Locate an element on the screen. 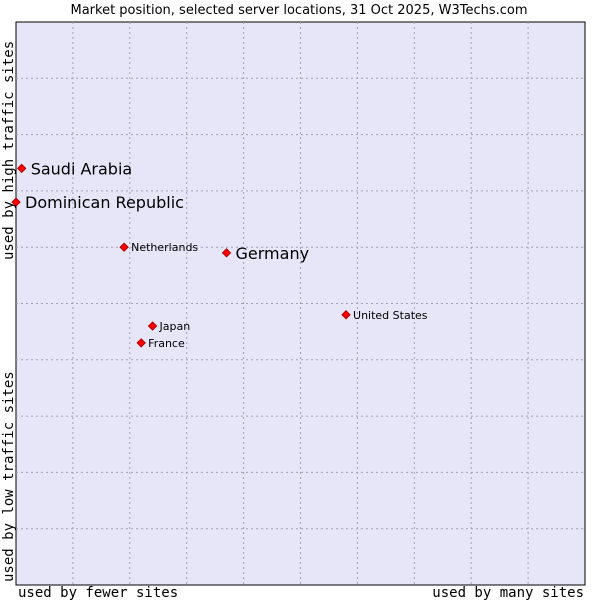  data-point-netherlands: Netherlands is located at coordinates (158, 247).